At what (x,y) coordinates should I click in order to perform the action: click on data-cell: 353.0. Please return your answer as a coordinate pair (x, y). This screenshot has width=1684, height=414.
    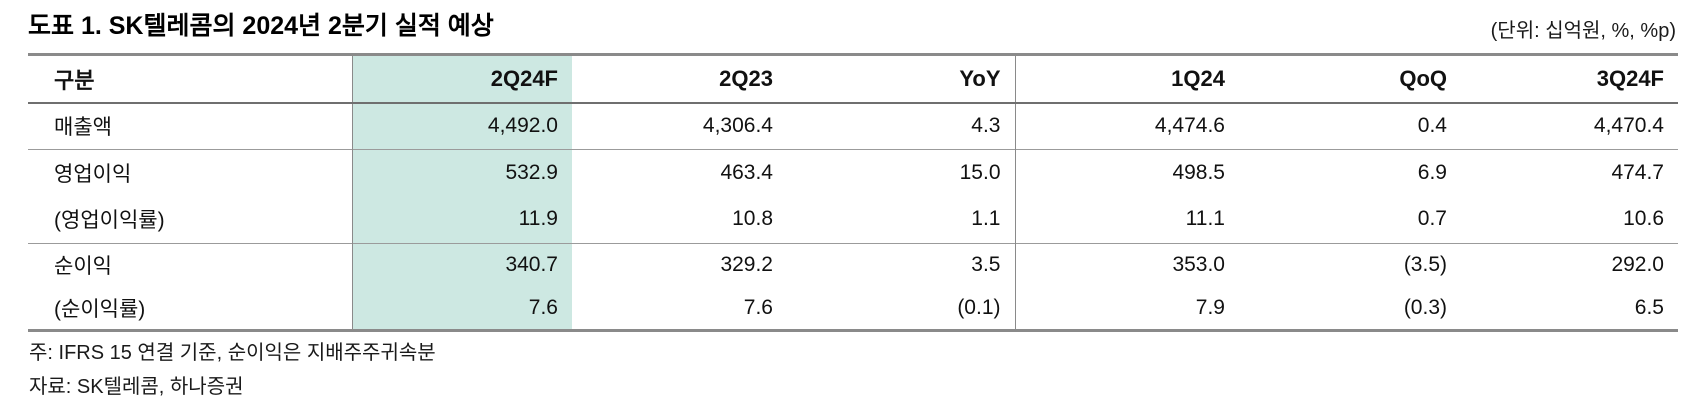
    Looking at the image, I should click on (1198, 265).